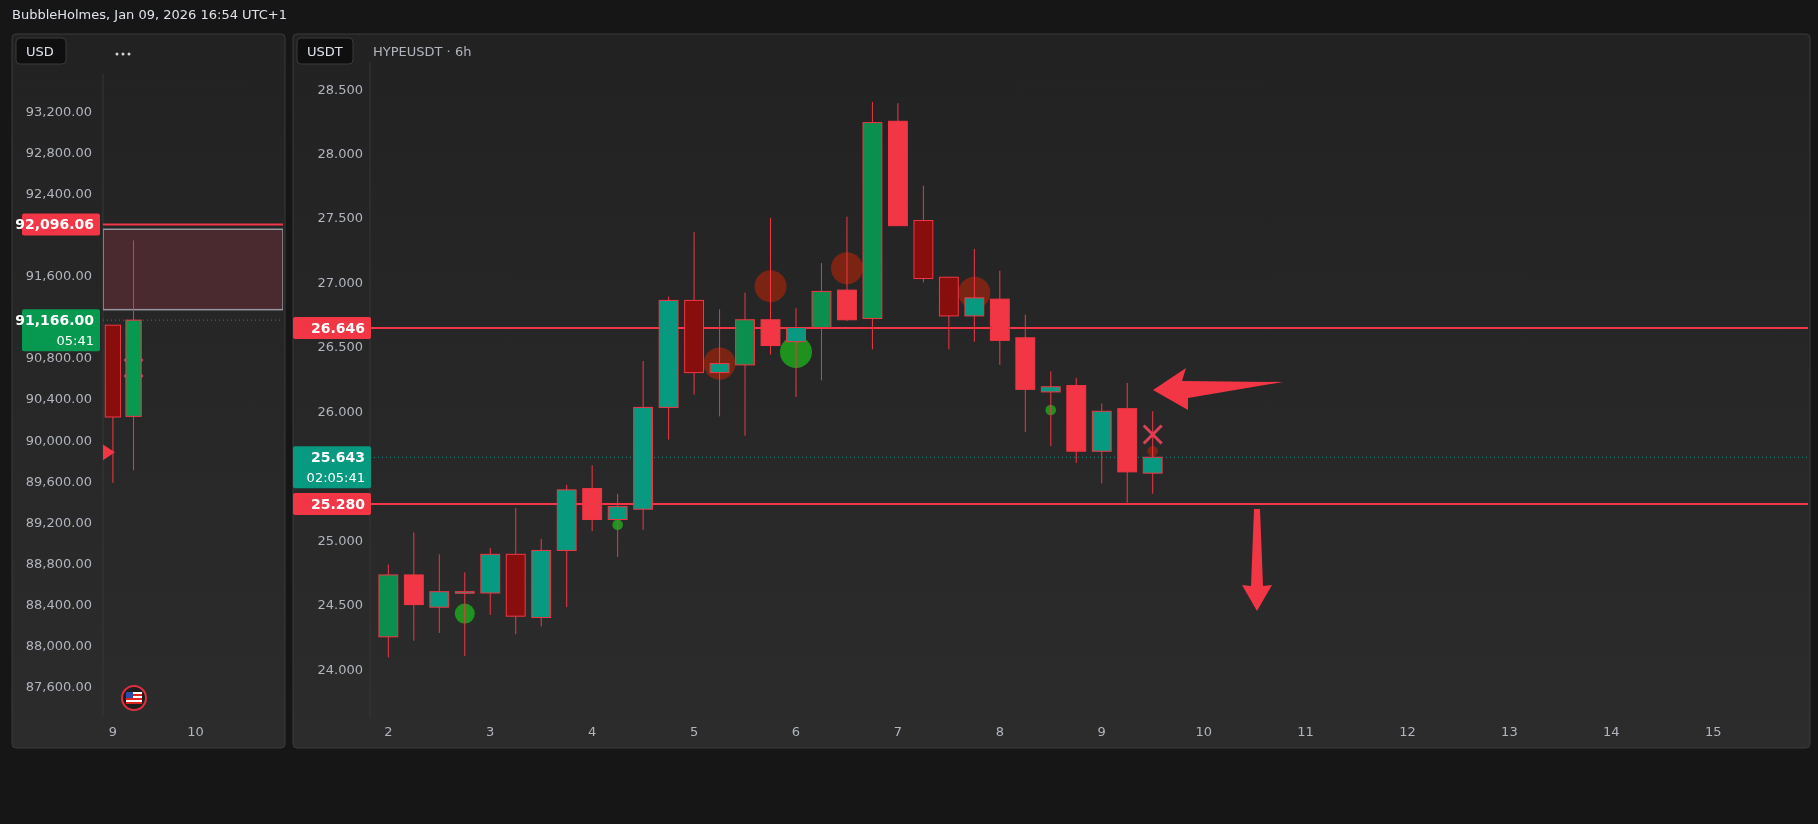 The image size is (1818, 824). What do you see at coordinates (55, 330) in the screenshot?
I see `ref-line-label: 91,166.00 05:41` at bounding box center [55, 330].